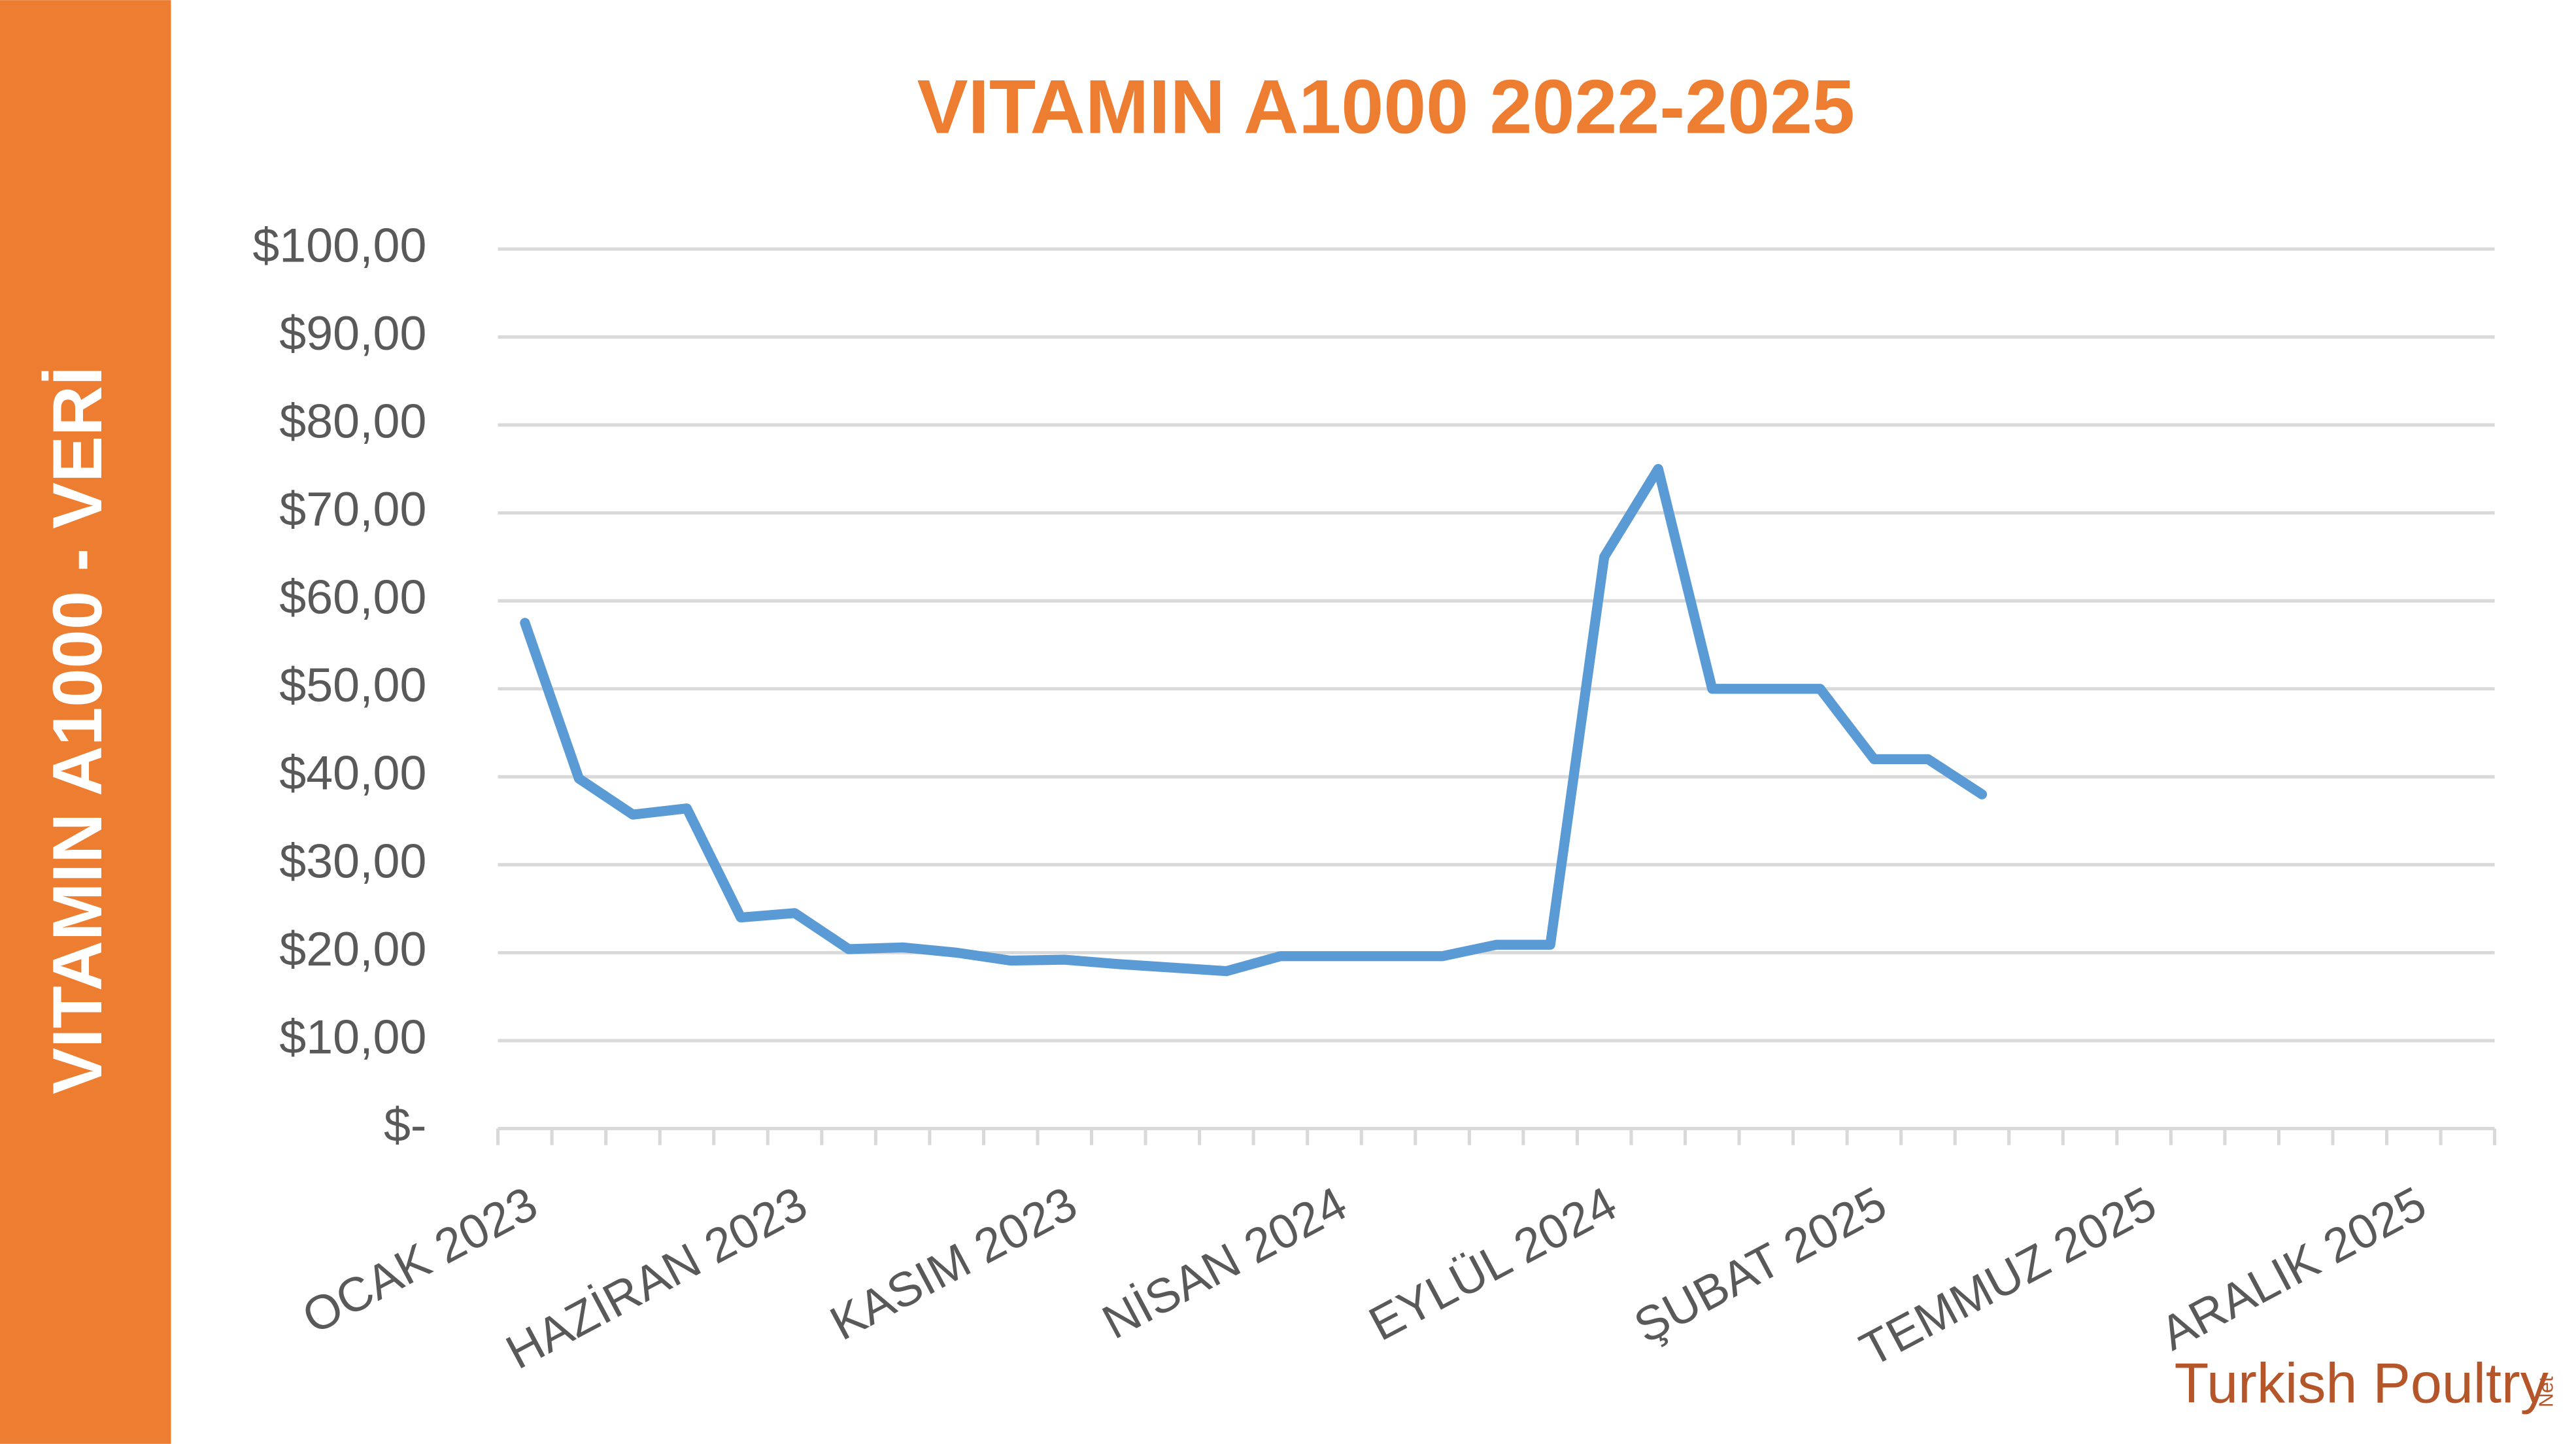  Describe the element at coordinates (352, 1036) in the screenshot. I see `y-tick-label: $10,00` at that location.